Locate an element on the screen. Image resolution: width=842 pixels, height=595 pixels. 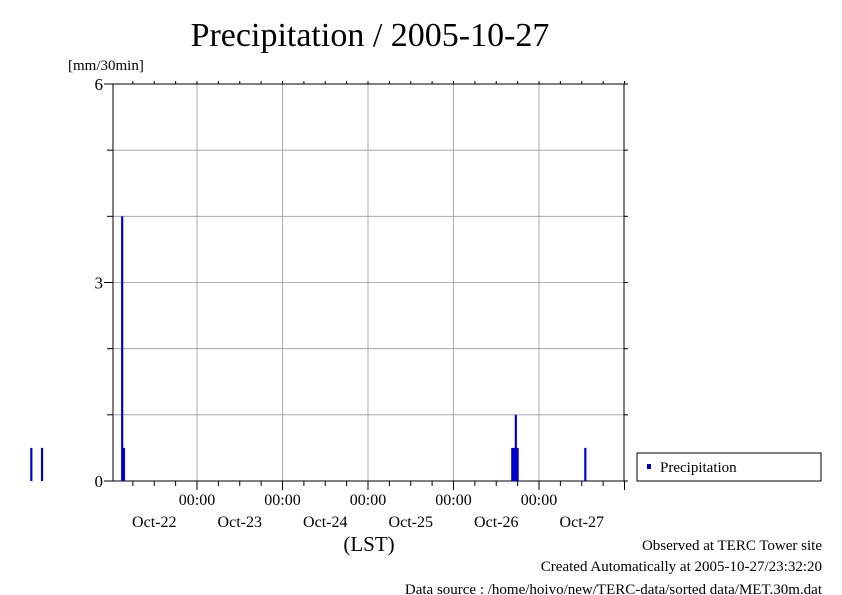
x-date-label: Oct-23 is located at coordinates (240, 522).